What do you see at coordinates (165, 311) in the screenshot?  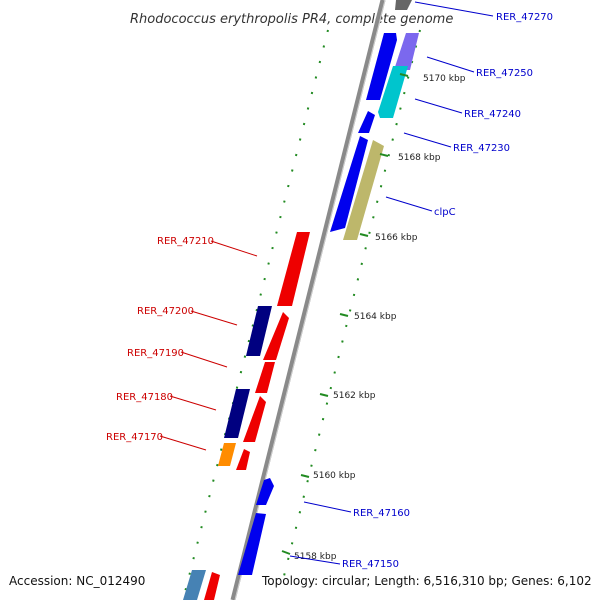 I see `gene-label-rer47200: RER_47200` at bounding box center [165, 311].